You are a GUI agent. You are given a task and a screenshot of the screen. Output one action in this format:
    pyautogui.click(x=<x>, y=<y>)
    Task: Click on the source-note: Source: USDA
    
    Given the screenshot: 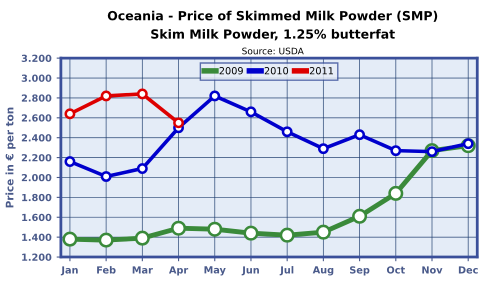 What is the action you would take?
    pyautogui.click(x=273, y=51)
    